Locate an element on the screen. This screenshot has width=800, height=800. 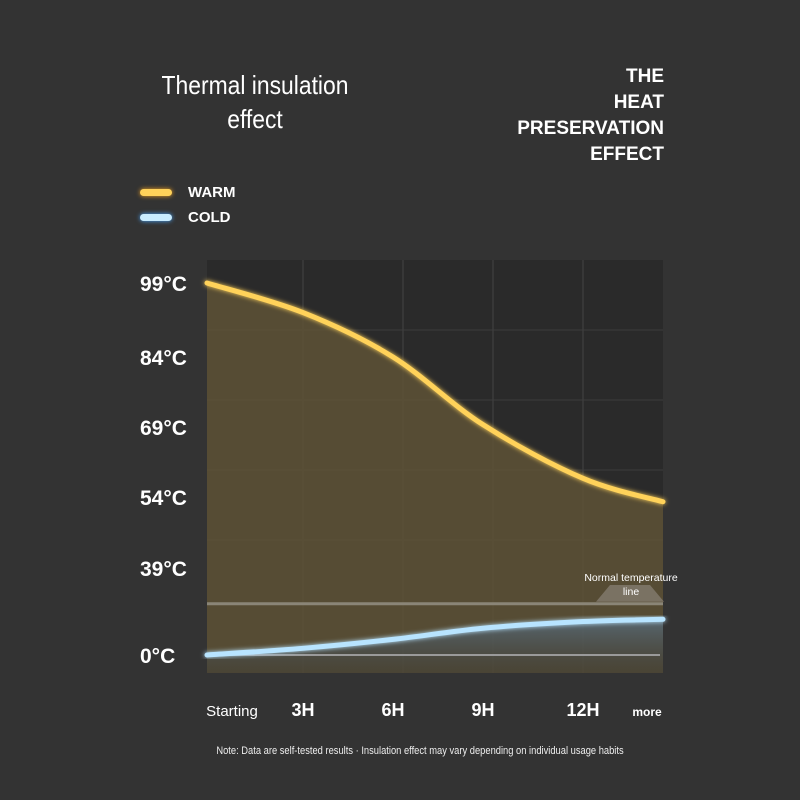
legend-label: COLD is located at coordinates (209, 217).